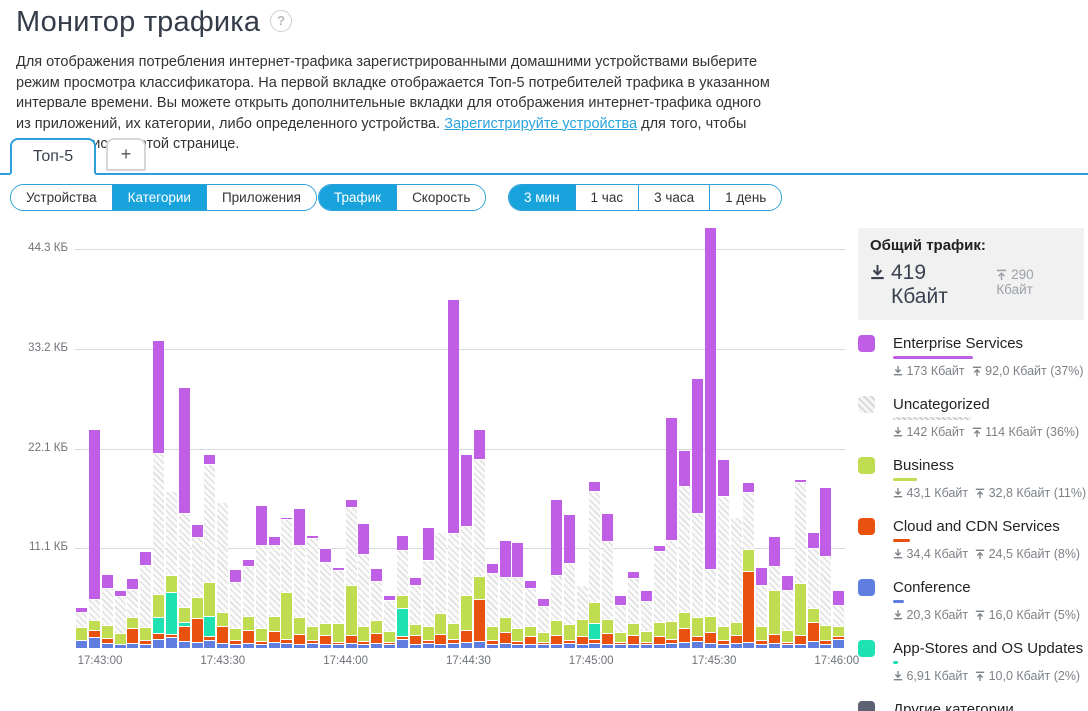  Describe the element at coordinates (53, 156) in the screenshot. I see `tab-top5: Топ-5` at that location.